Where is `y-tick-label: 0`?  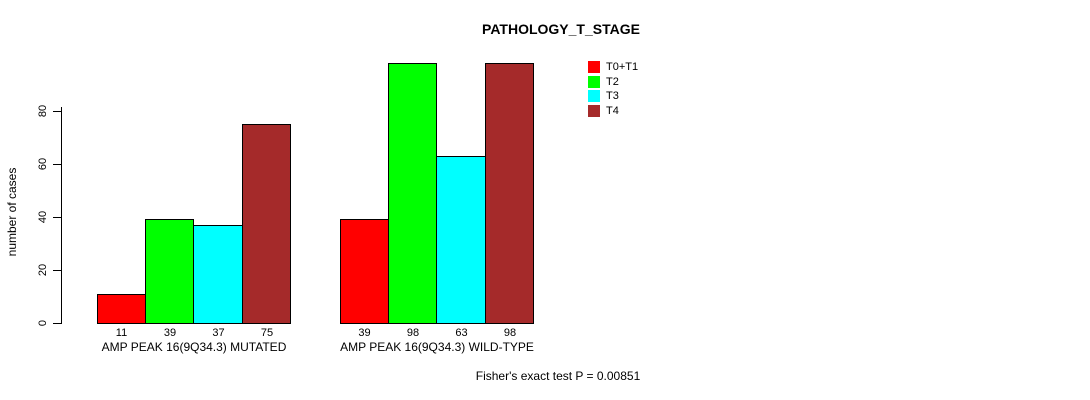
y-tick-label: 0 is located at coordinates (43, 323).